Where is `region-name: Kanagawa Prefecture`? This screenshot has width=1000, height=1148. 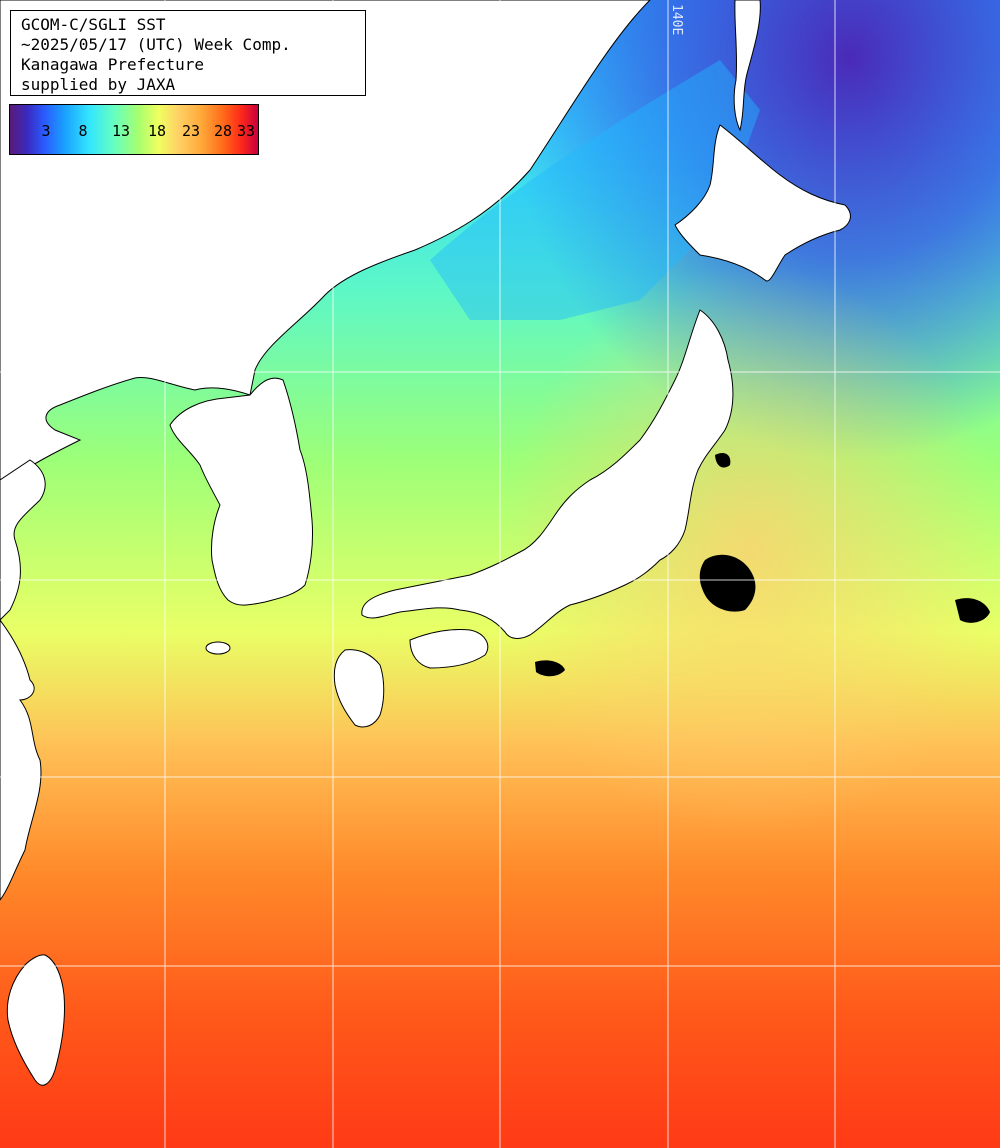
region-name: Kanagawa Prefecture is located at coordinates (113, 64).